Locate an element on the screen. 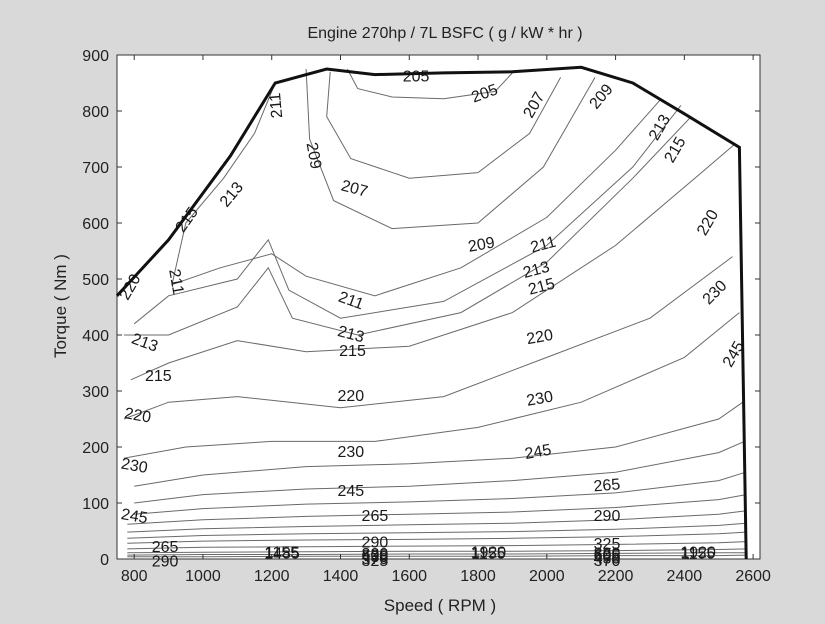  y-tick-label: 600 is located at coordinates (95, 224).